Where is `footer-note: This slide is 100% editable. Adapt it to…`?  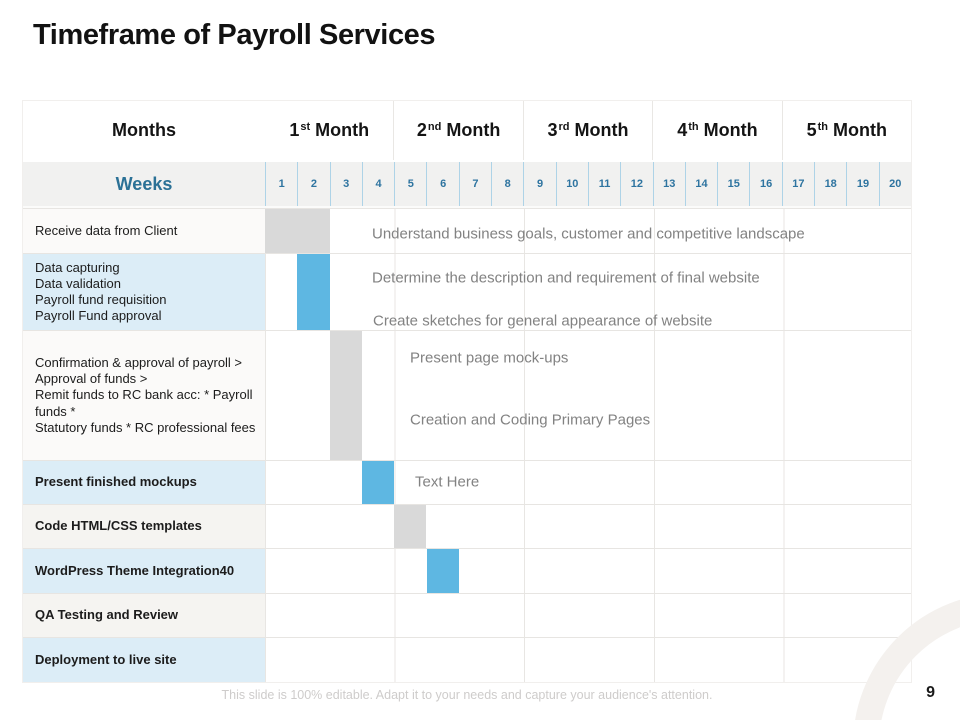
footer-note: This slide is 100% editable. Adapt it to… is located at coordinates (467, 695).